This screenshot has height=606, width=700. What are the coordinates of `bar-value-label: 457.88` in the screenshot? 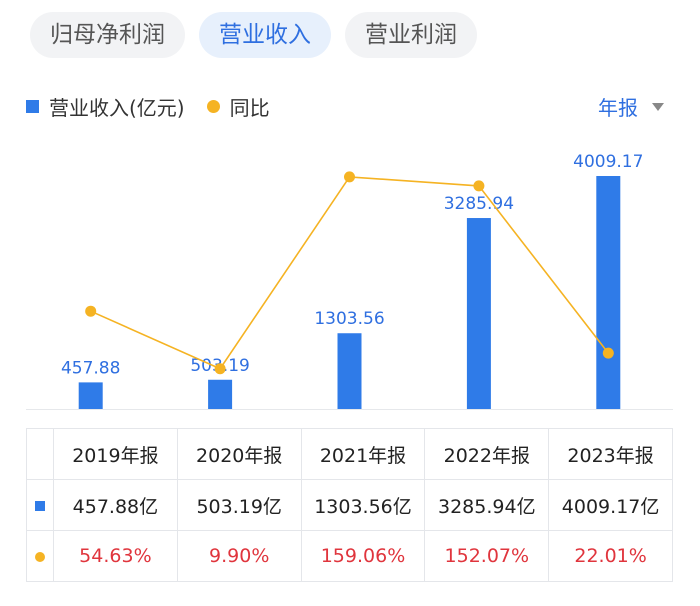 It's located at (90, 368).